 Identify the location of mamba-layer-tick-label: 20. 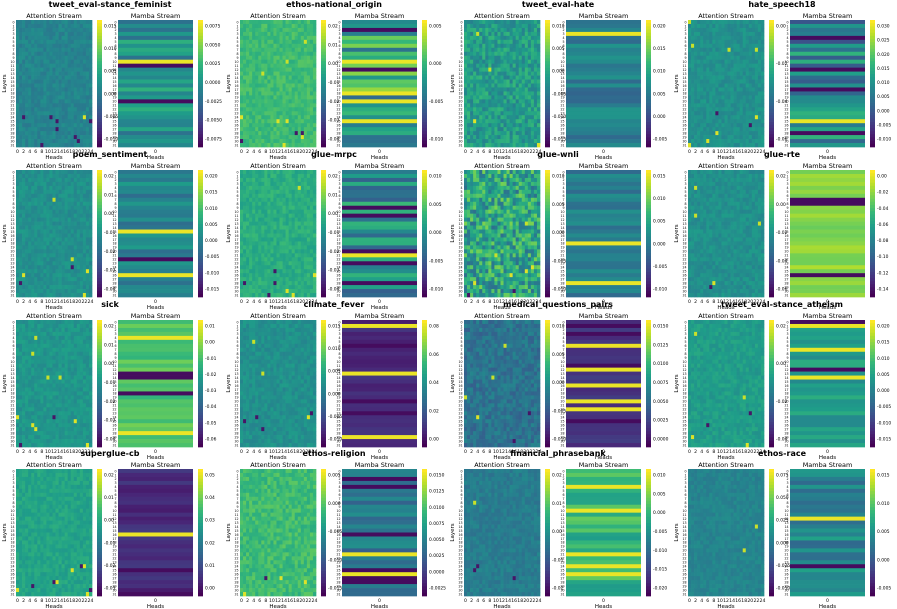
(562, 102).